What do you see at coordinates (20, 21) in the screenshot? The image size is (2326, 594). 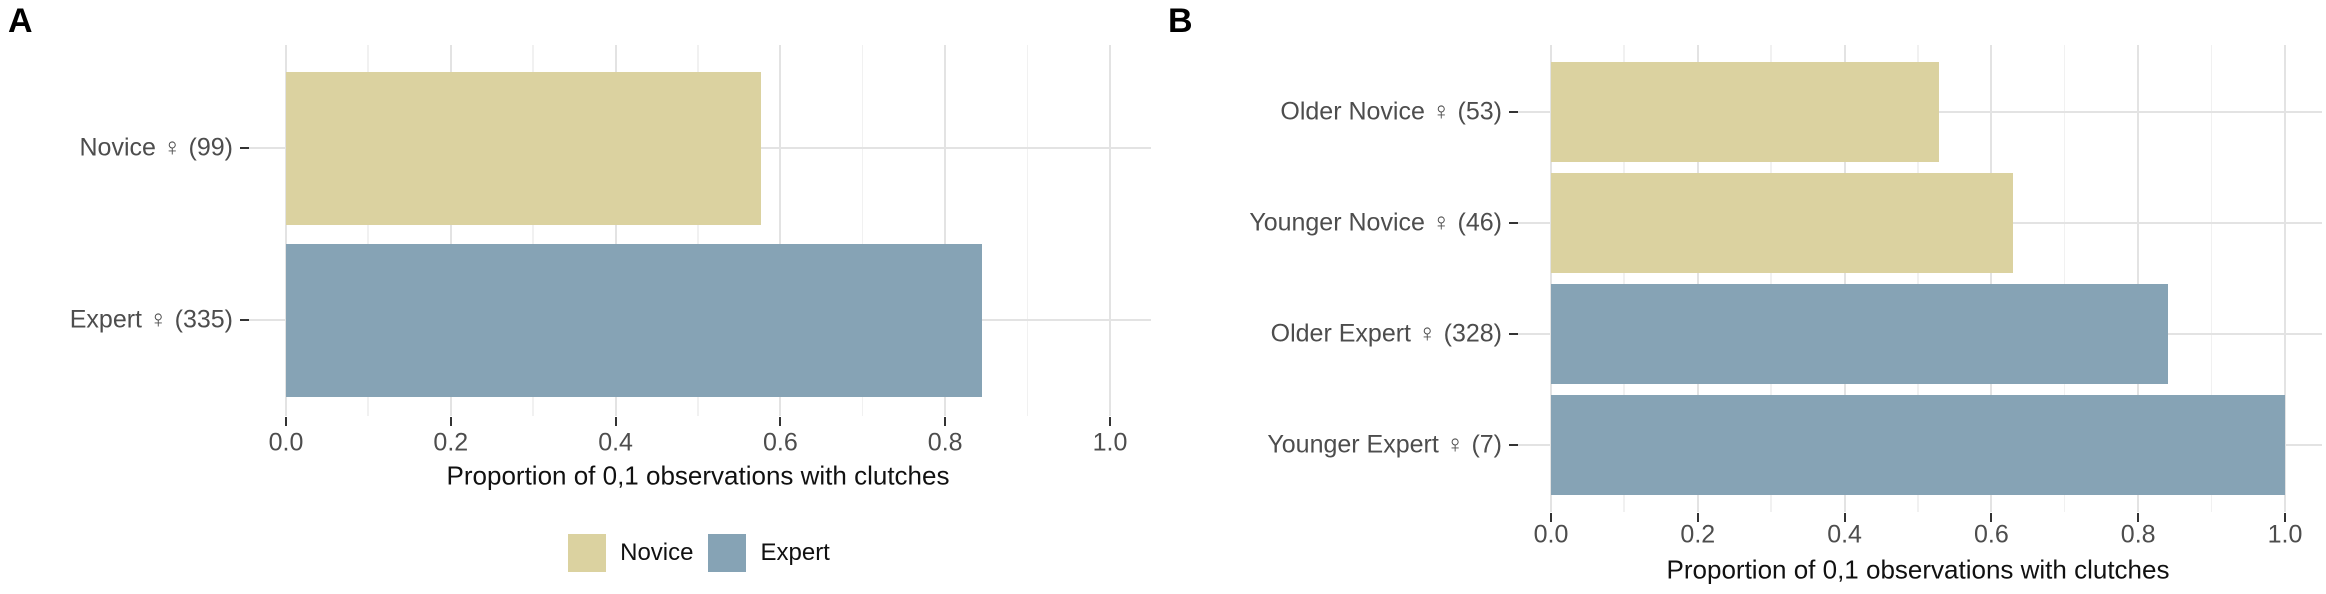 I see `panel-letter-a: A` at bounding box center [20, 21].